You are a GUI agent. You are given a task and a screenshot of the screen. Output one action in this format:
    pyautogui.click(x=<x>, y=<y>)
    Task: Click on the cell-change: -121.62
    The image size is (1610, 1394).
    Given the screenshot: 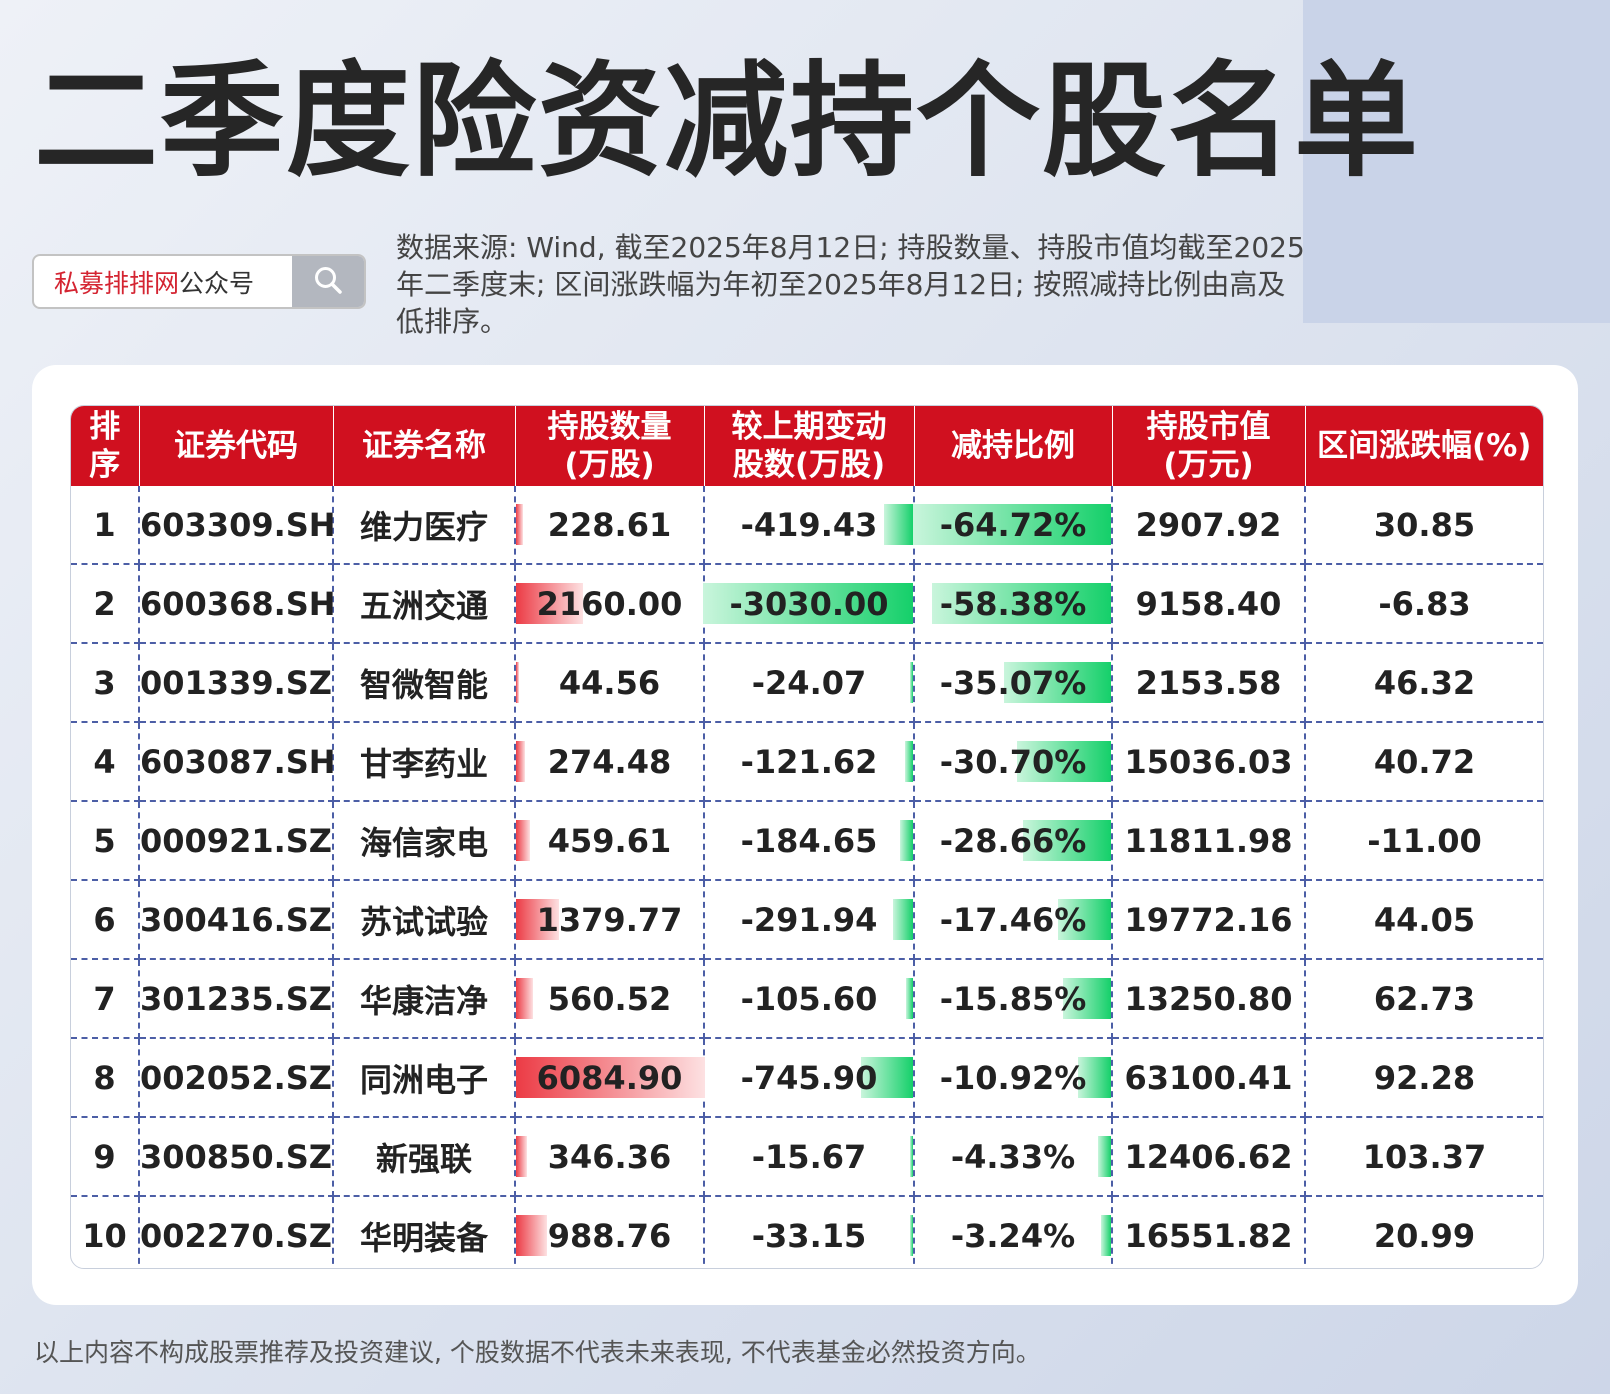 What is the action you would take?
    pyautogui.click(x=809, y=762)
    